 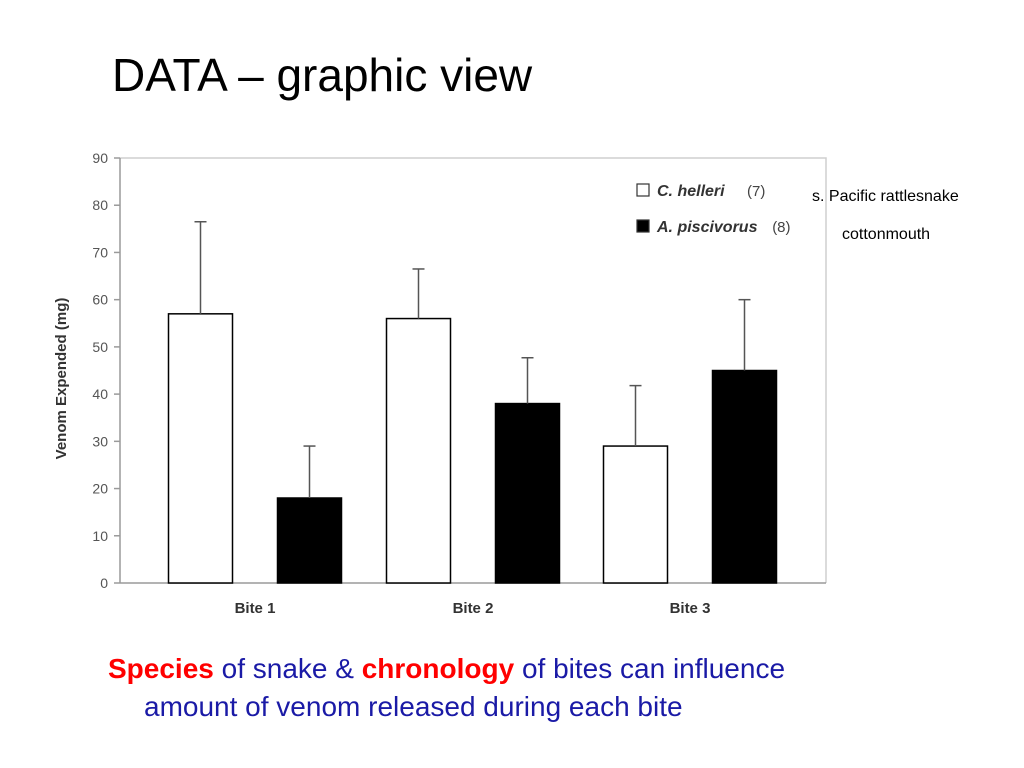 I want to click on y-tick-label: 20, so click(x=100, y=489).